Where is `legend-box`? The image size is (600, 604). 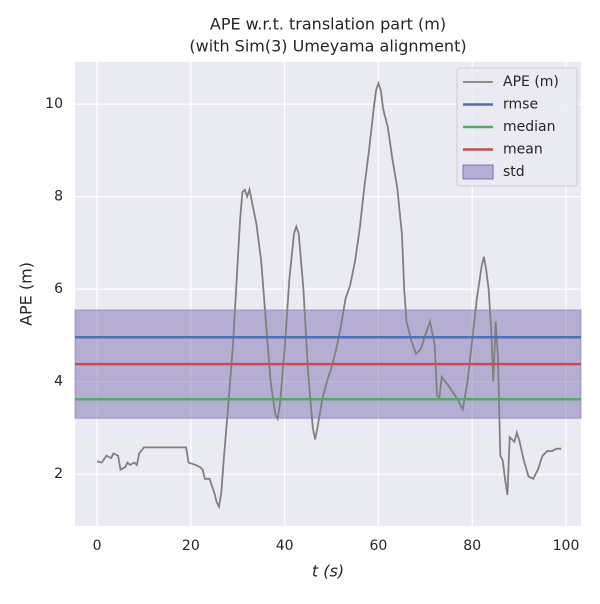
legend-box is located at coordinates (517, 127).